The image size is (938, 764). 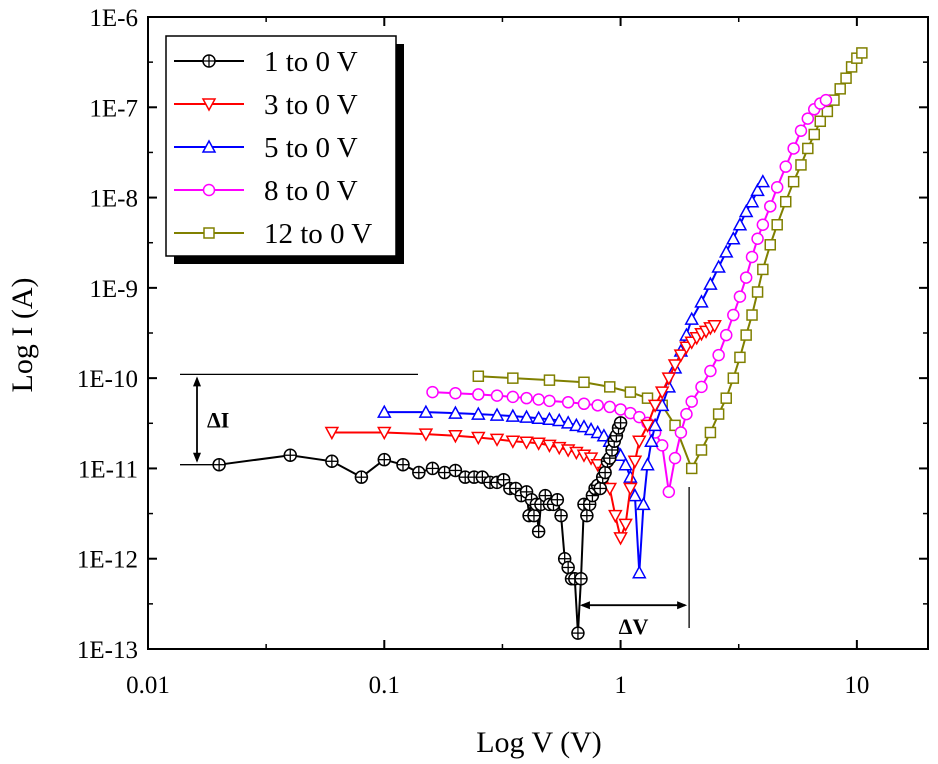 I want to click on y-tick-label: 1E-12, so click(x=107, y=560).